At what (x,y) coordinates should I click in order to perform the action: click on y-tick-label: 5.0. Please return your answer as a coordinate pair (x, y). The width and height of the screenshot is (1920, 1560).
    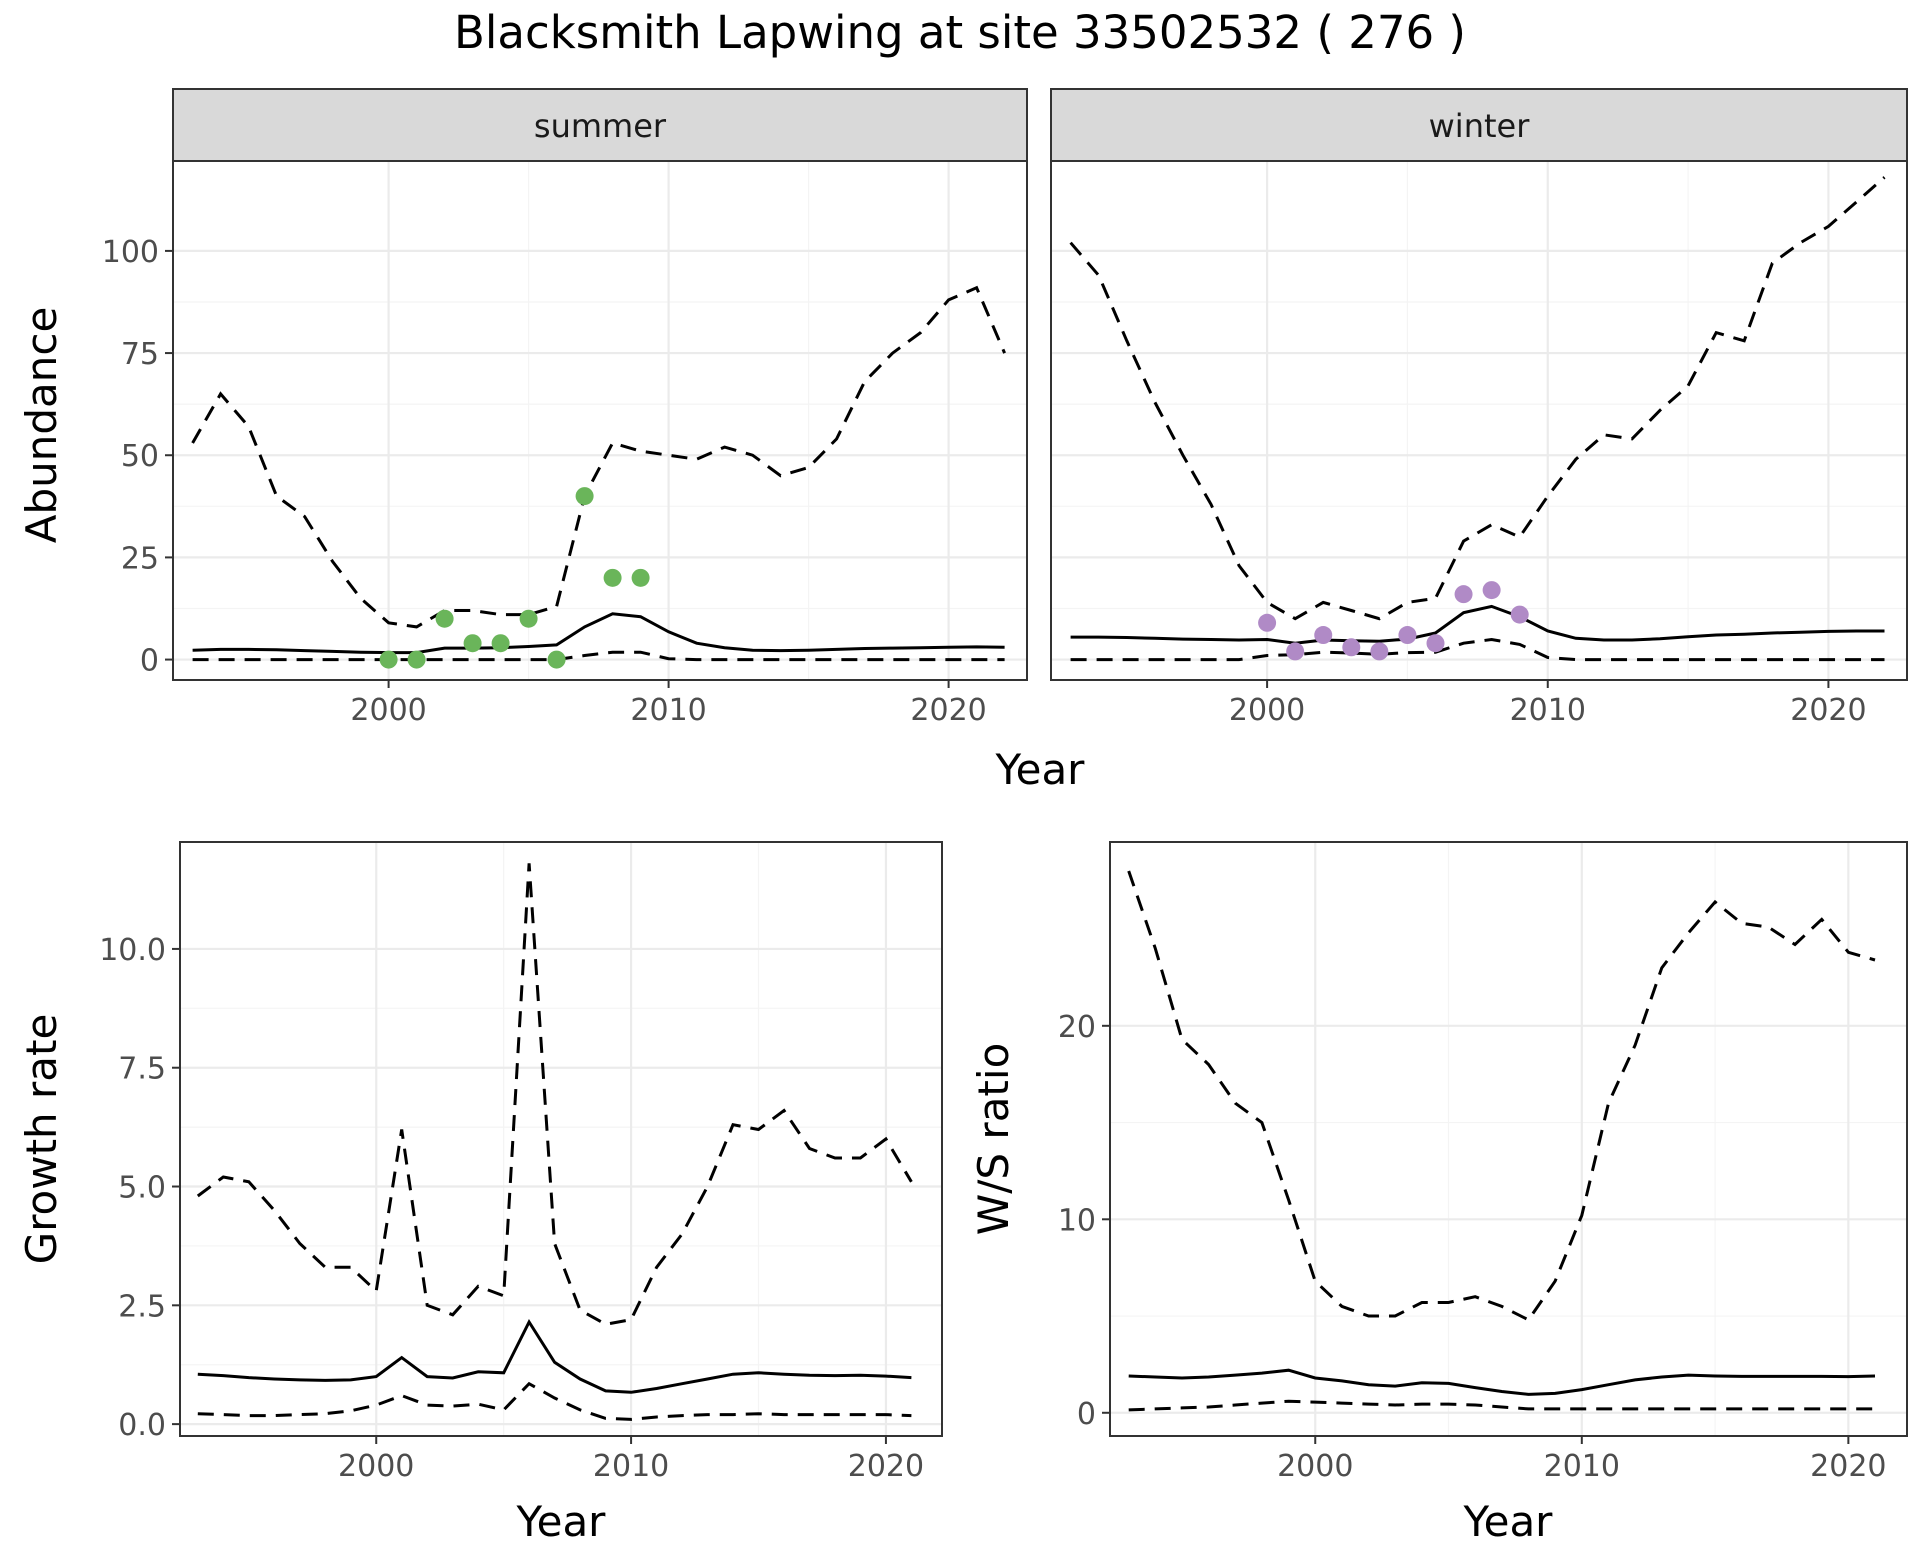
    Looking at the image, I should click on (142, 1188).